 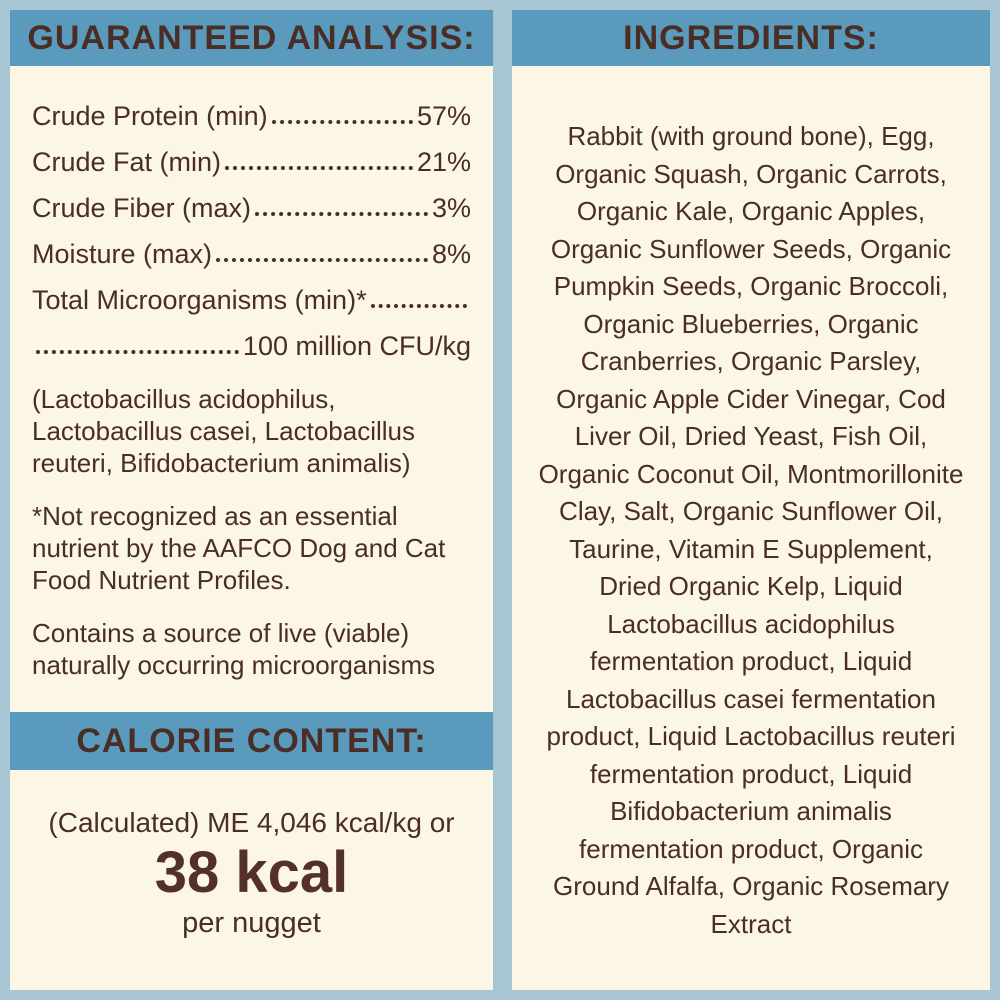 I want to click on ingredients-header: INGREDIENTS:, so click(x=751, y=38).